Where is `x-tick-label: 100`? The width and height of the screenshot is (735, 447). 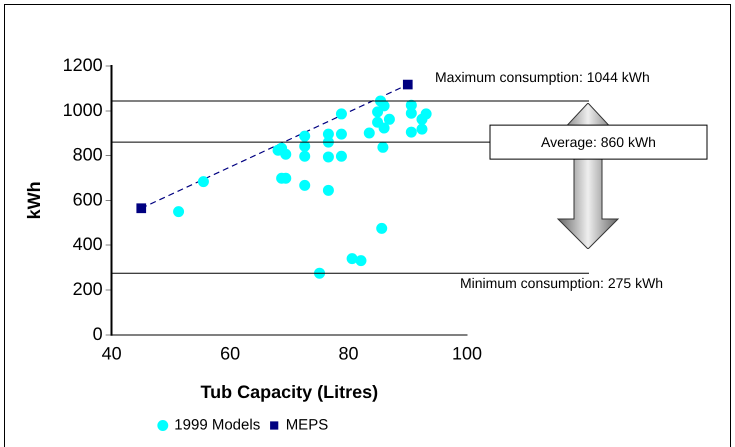 x-tick-label: 100 is located at coordinates (467, 354).